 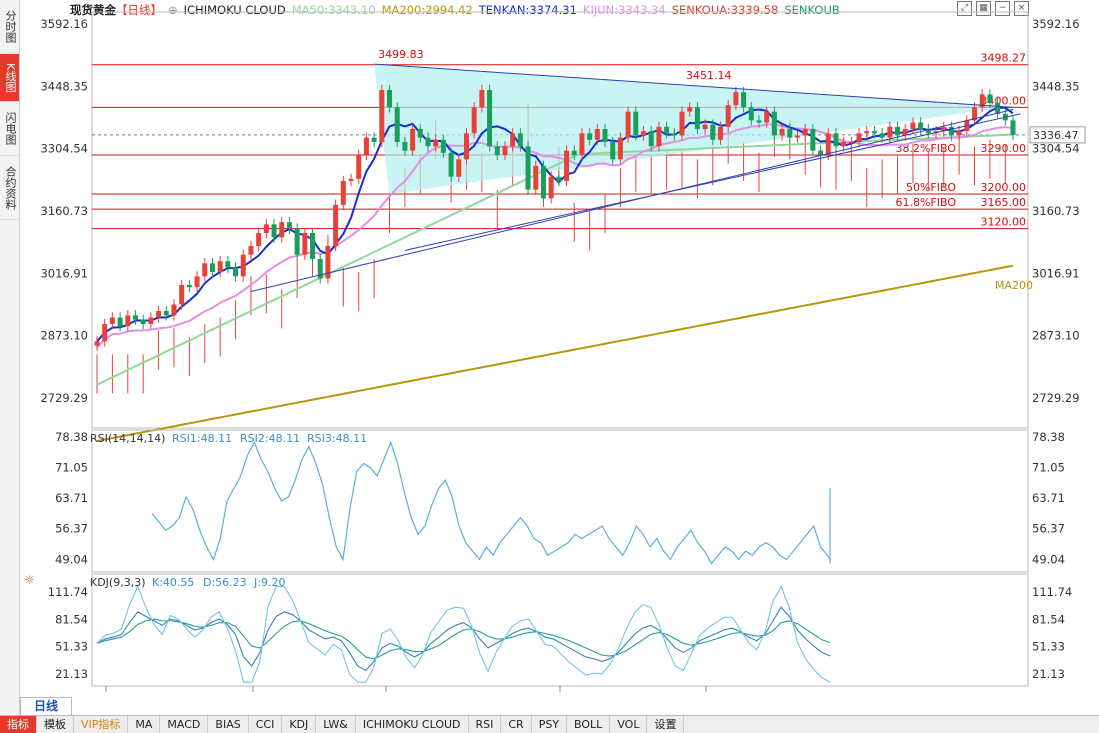 What do you see at coordinates (234, 10) in the screenshot?
I see `indicator-name: ICHIMOKU CLOUD` at bounding box center [234, 10].